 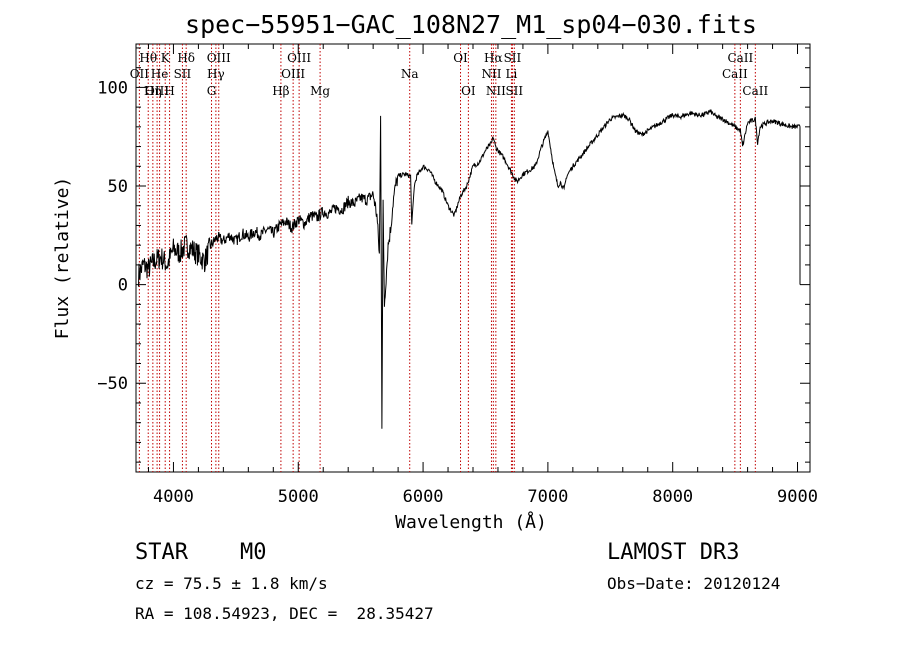 I want to click on chart-title: spec−55951−GAC_108N27_M1_sp04−030.fits, so click(x=471, y=24).